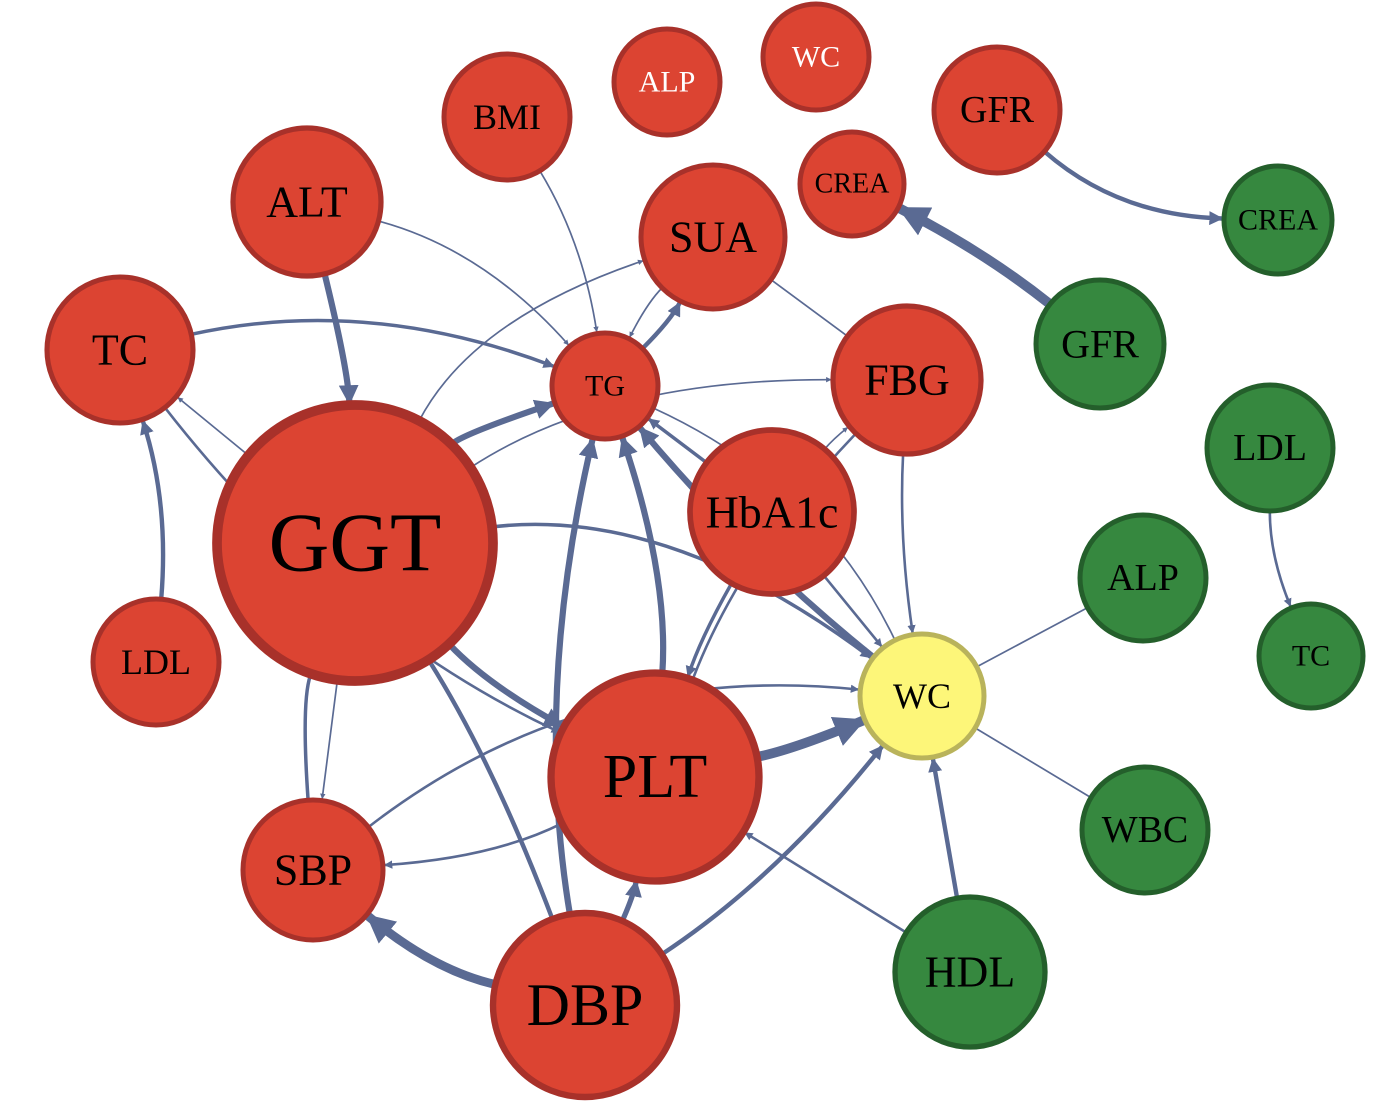 The image size is (1390, 1111). Describe the element at coordinates (630, 901) in the screenshot. I see `edge-dbp-to-plt` at that location.